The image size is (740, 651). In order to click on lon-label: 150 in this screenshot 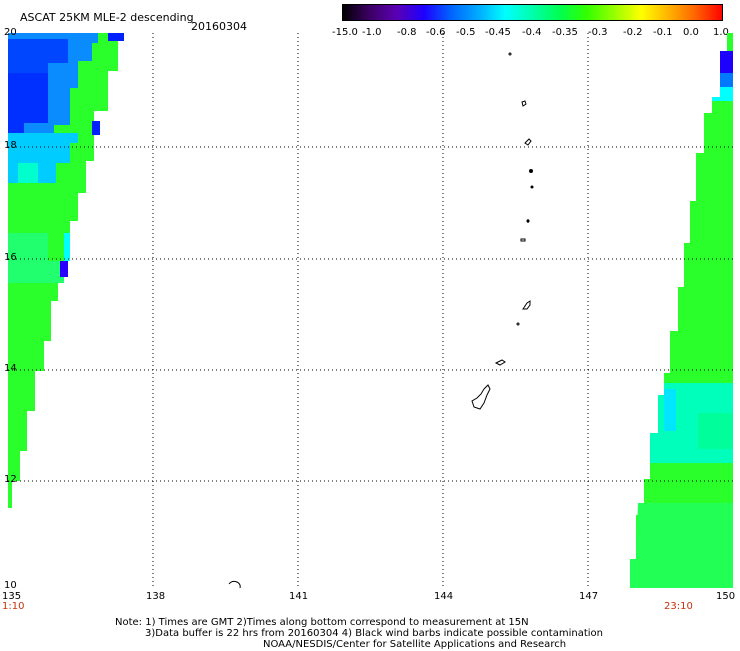, I will do `click(726, 596)`.